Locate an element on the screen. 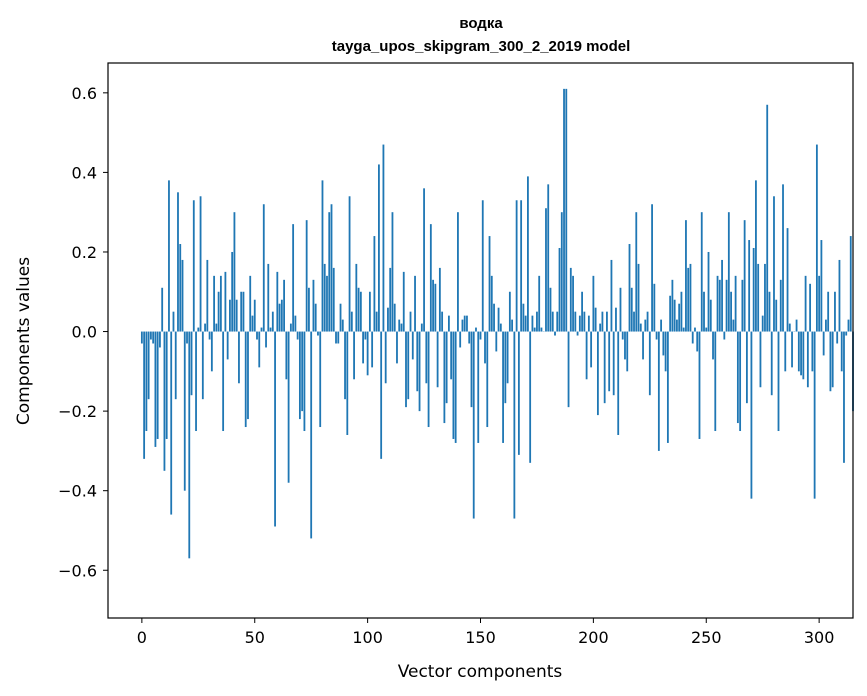  x-tick-label: 100 is located at coordinates (367, 637).